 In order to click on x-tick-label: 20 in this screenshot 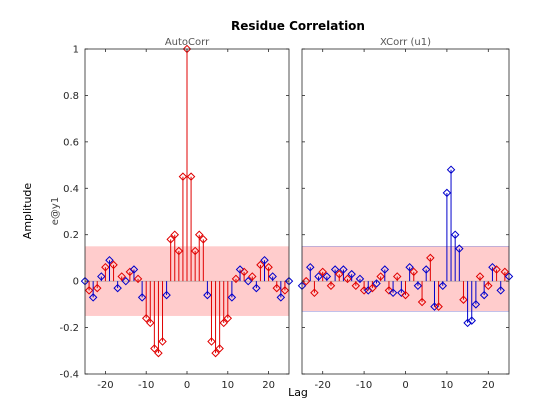, I will do `click(268, 385)`.